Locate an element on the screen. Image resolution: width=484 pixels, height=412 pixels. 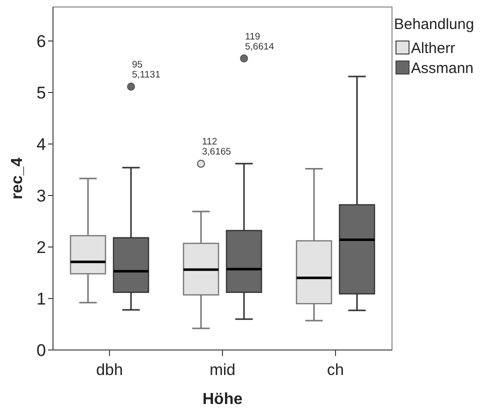
x-tick-label: mid is located at coordinates (223, 370).